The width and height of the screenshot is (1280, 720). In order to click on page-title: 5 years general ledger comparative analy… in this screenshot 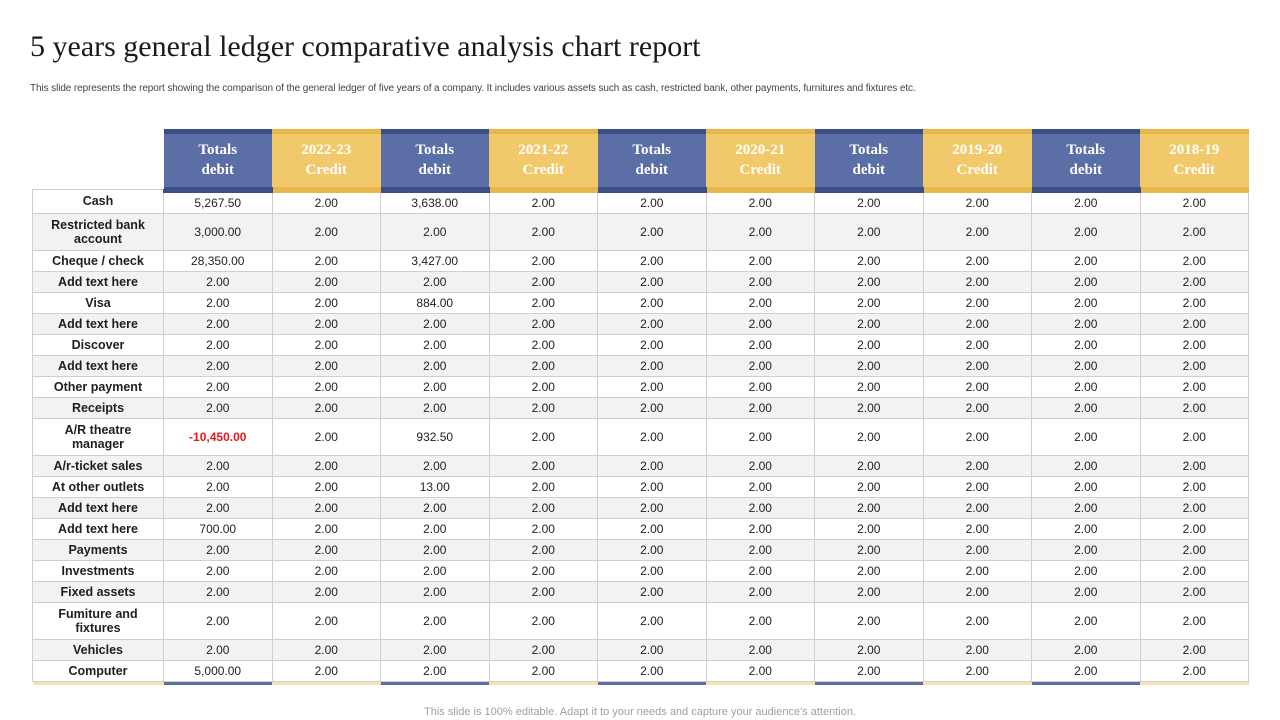, I will do `click(365, 46)`.